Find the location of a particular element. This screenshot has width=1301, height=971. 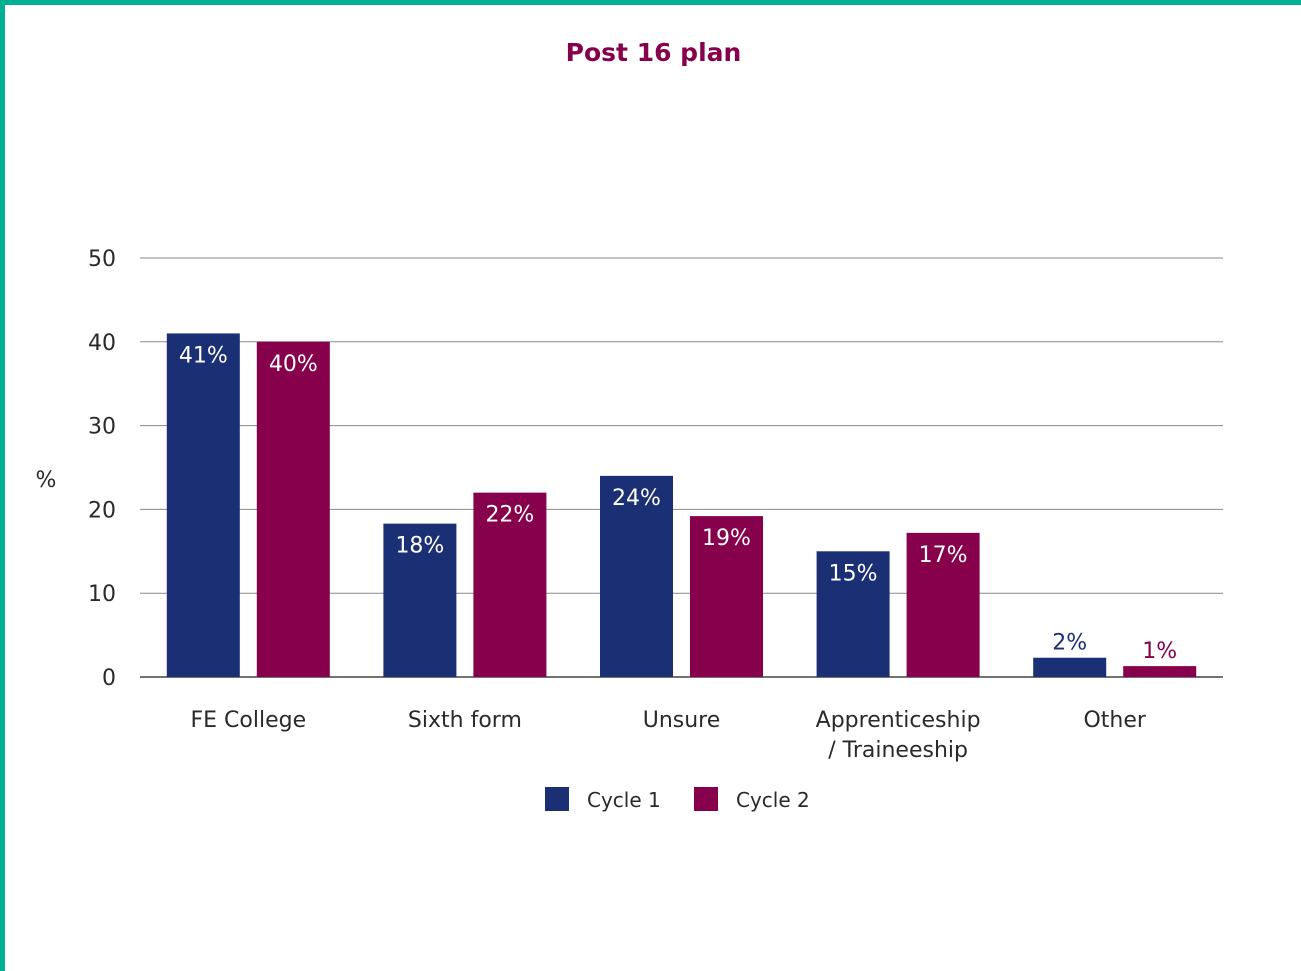

y-tick-label: 40 is located at coordinates (102, 343).